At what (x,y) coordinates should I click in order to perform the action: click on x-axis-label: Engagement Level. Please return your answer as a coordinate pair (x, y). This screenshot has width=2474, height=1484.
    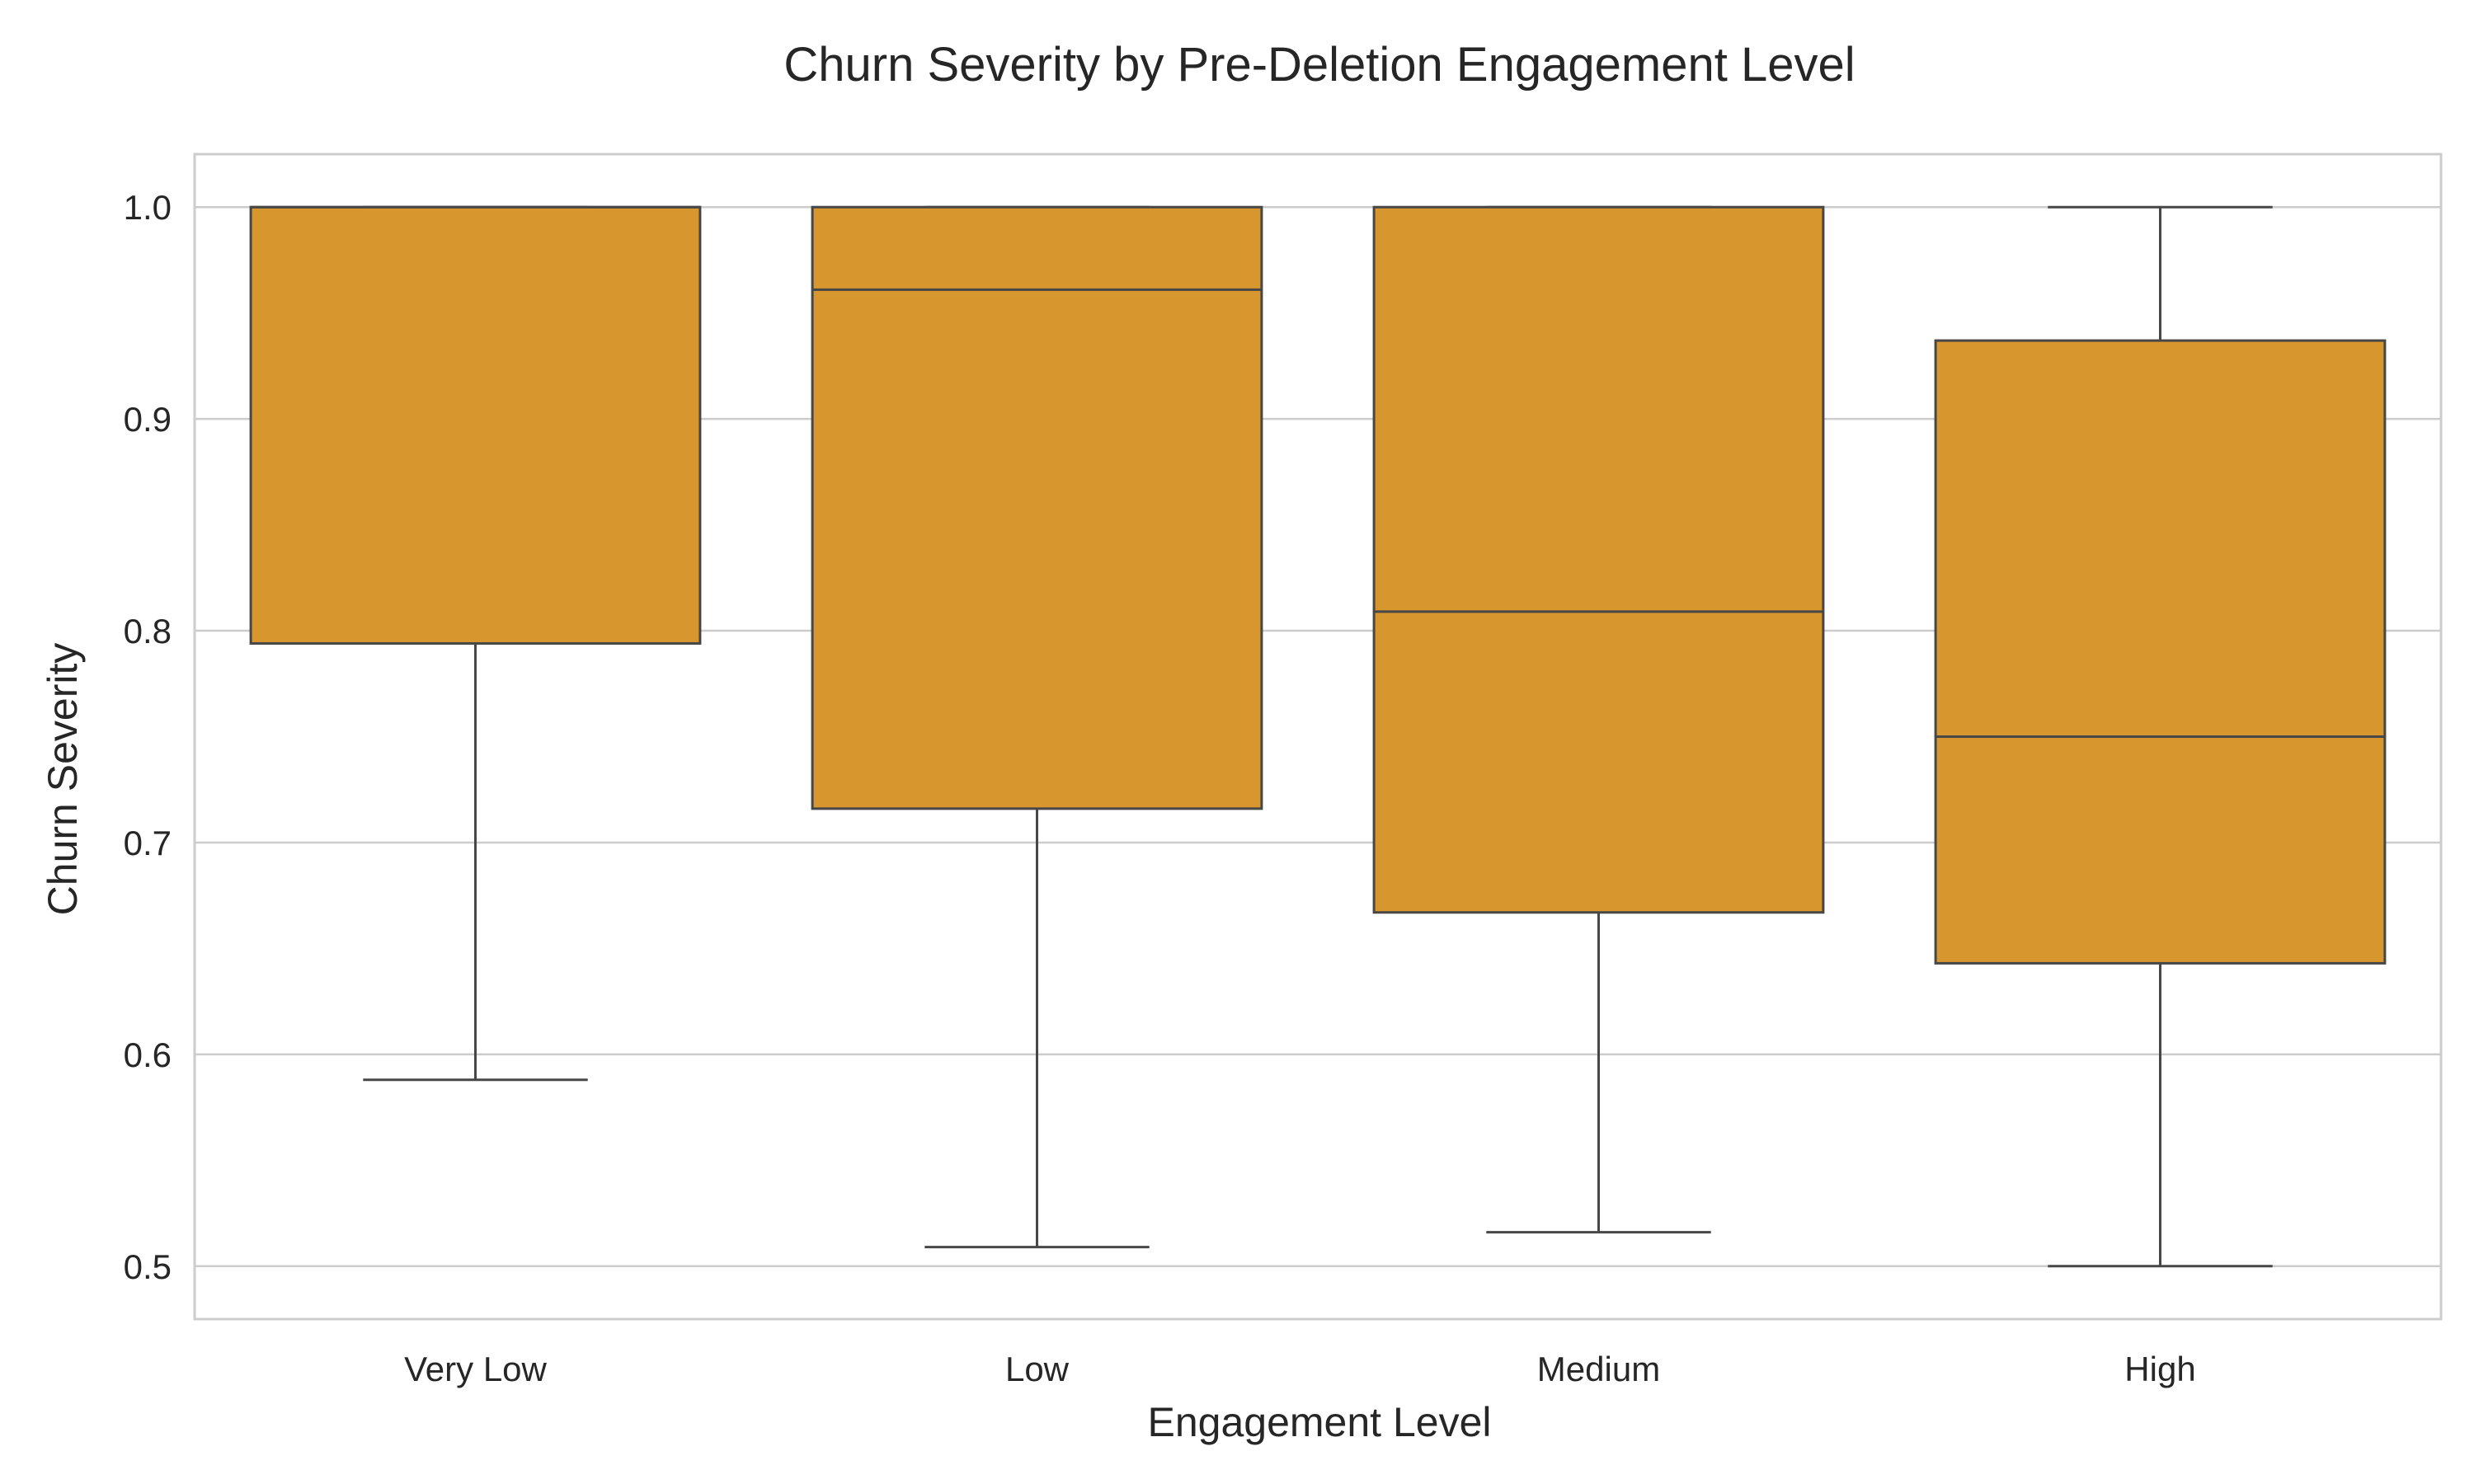
    Looking at the image, I should click on (1320, 1422).